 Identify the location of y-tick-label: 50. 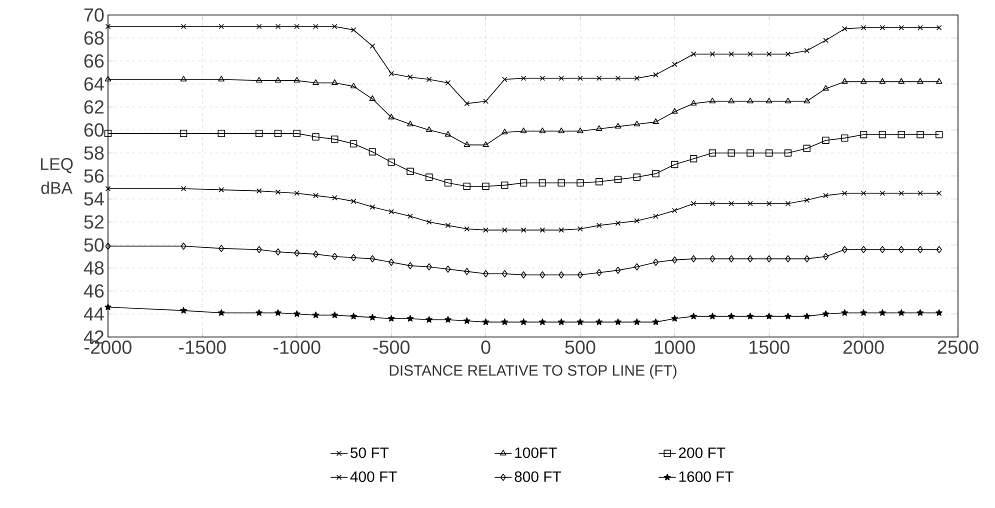
(94, 245).